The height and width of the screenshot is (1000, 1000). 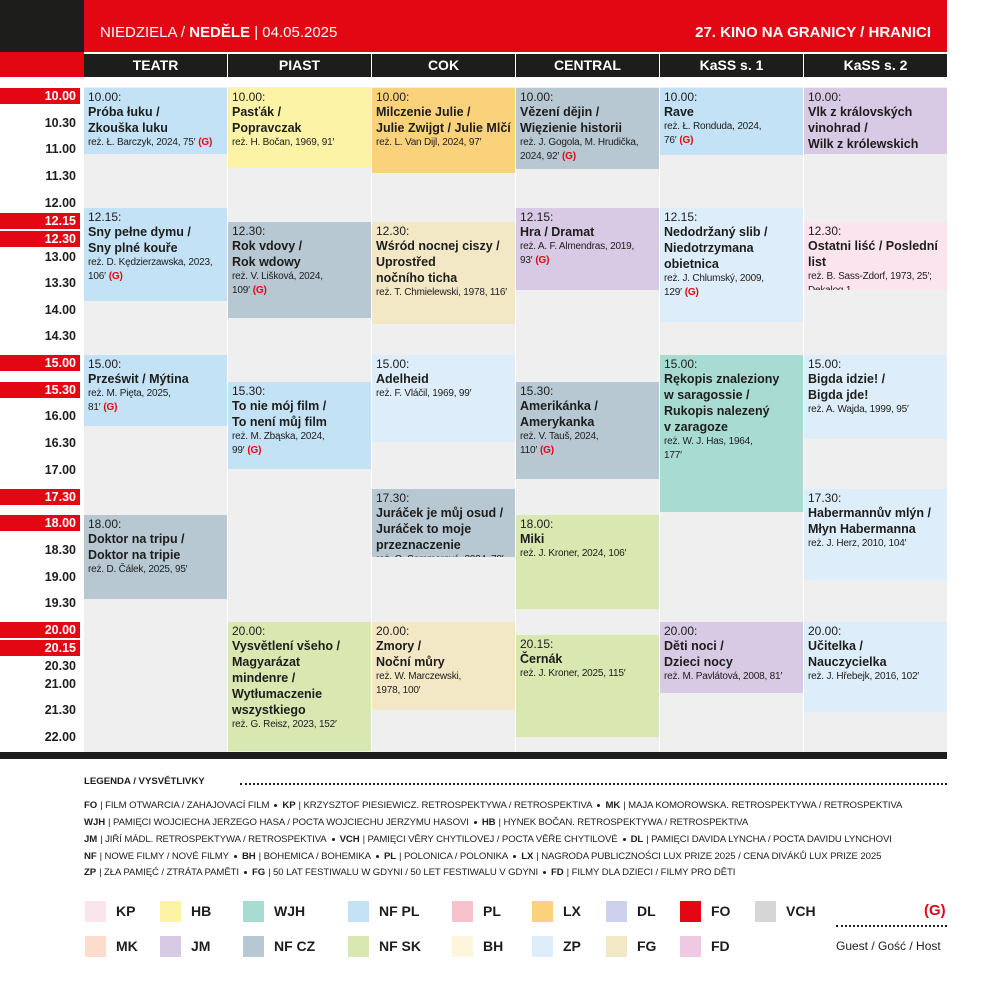 I want to click on time-label: 15.30, so click(x=60, y=389).